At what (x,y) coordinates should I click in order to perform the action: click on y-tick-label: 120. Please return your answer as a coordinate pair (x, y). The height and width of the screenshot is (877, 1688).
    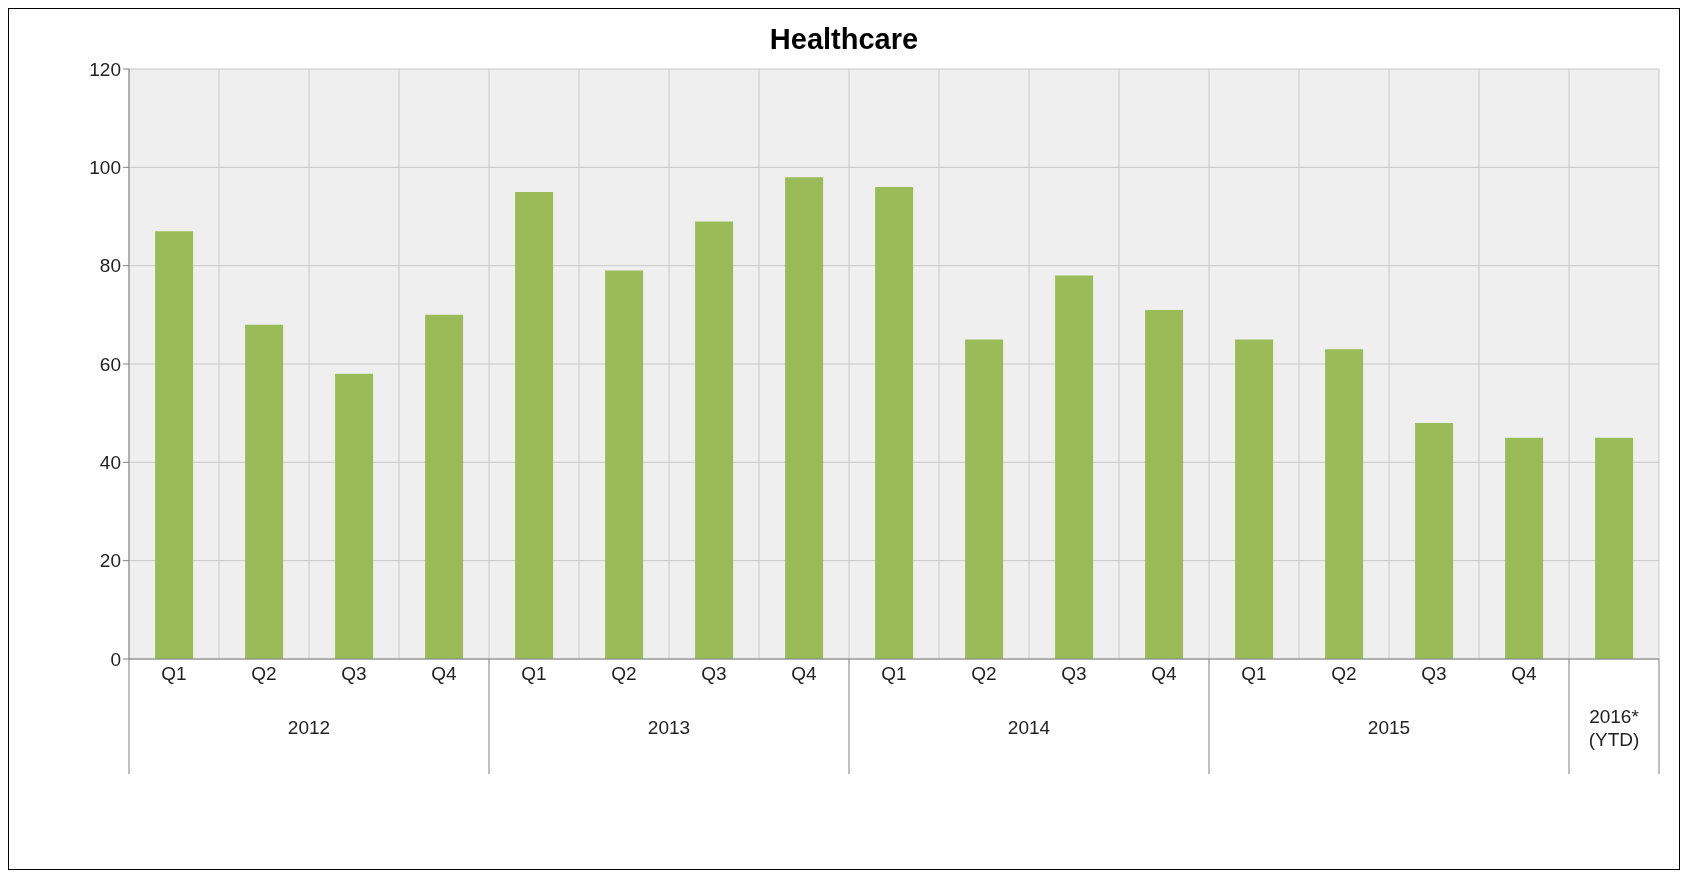
    Looking at the image, I should click on (105, 69).